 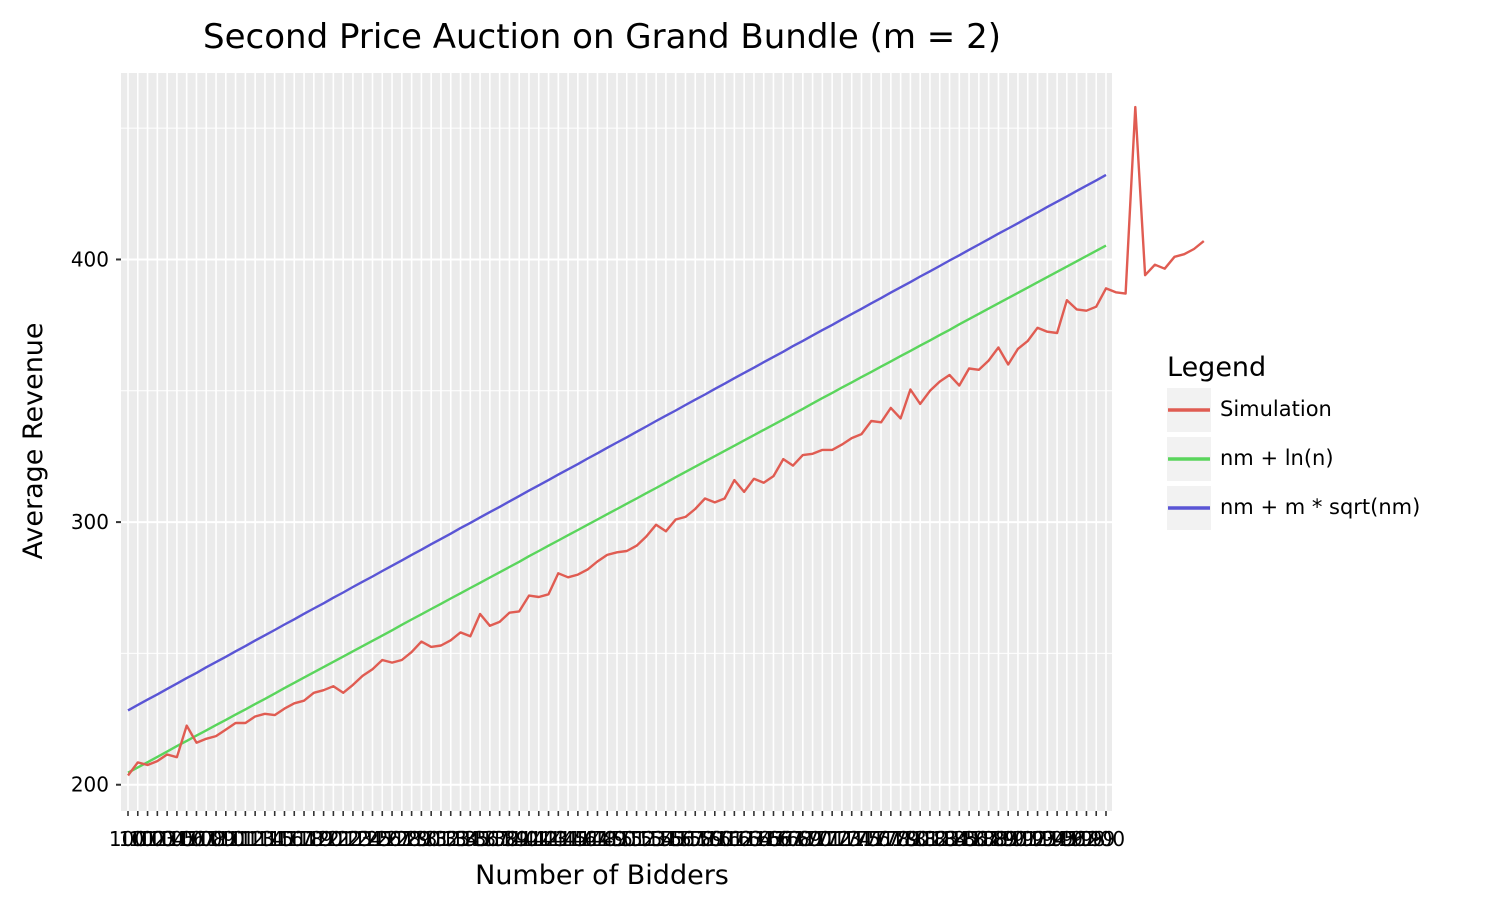 I want to click on x-tick-label: 195, so click(x=1057, y=839).